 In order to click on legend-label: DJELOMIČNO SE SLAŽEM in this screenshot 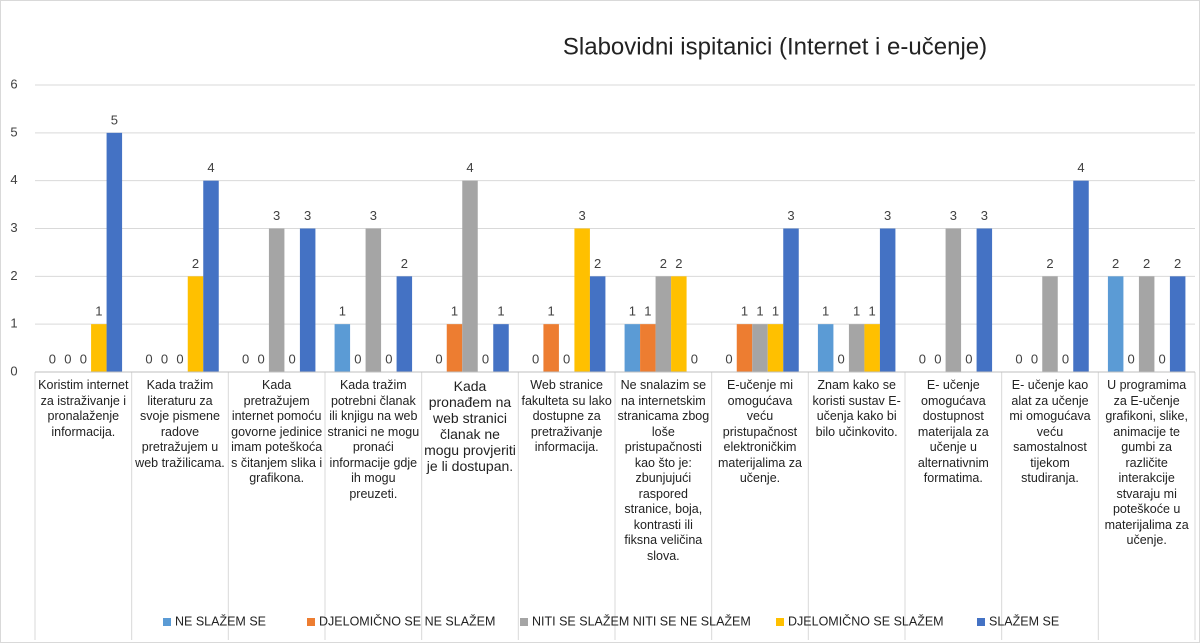, I will do `click(866, 620)`.